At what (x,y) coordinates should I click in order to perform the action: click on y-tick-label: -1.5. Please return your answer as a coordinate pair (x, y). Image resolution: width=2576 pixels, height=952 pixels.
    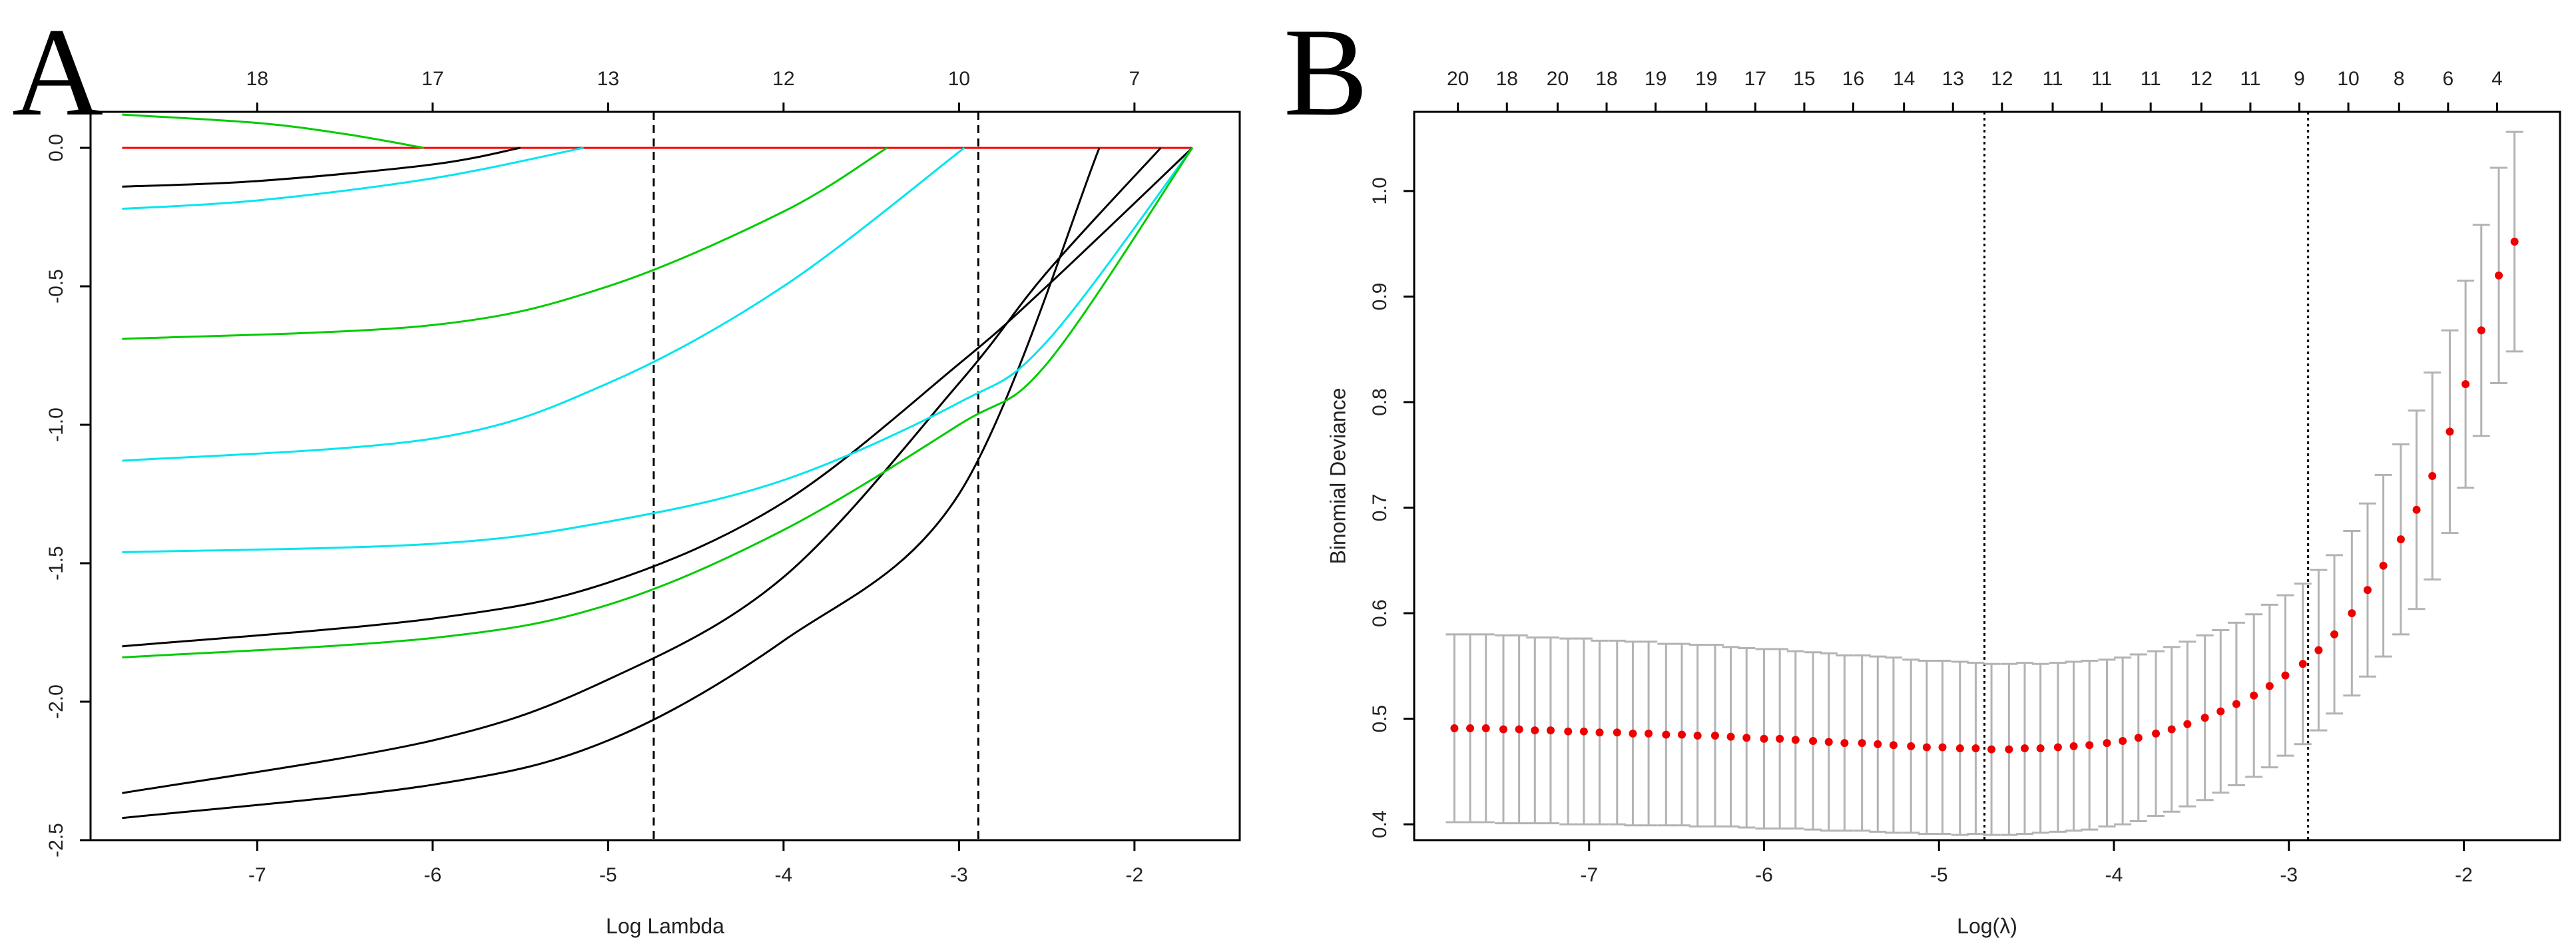
    Looking at the image, I should click on (56, 563).